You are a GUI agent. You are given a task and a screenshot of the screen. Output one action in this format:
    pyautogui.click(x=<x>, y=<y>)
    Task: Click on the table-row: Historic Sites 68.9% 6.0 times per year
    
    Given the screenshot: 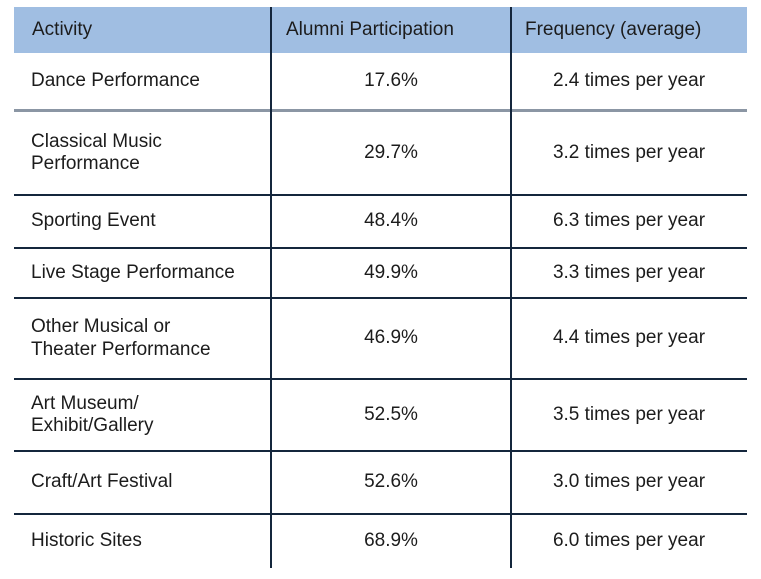 What is the action you would take?
    pyautogui.click(x=380, y=541)
    